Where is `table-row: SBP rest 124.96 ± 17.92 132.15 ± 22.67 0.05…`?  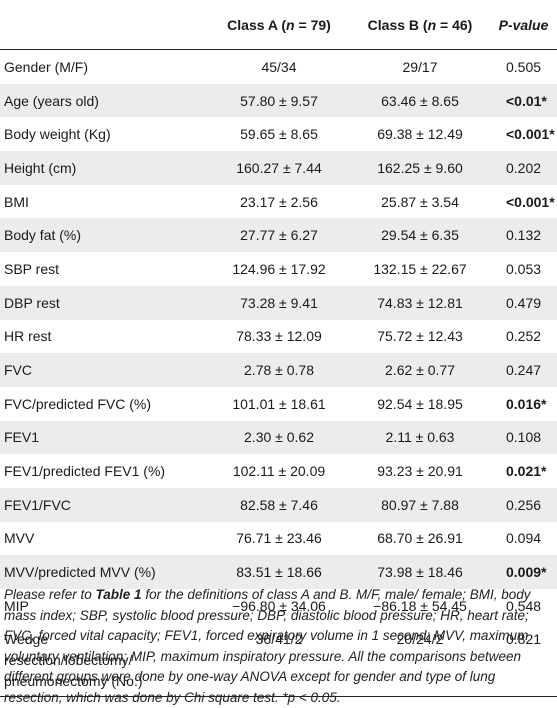 table-row: SBP rest 124.96 ± 17.92 132.15 ± 22.67 0.05… is located at coordinates (278, 269).